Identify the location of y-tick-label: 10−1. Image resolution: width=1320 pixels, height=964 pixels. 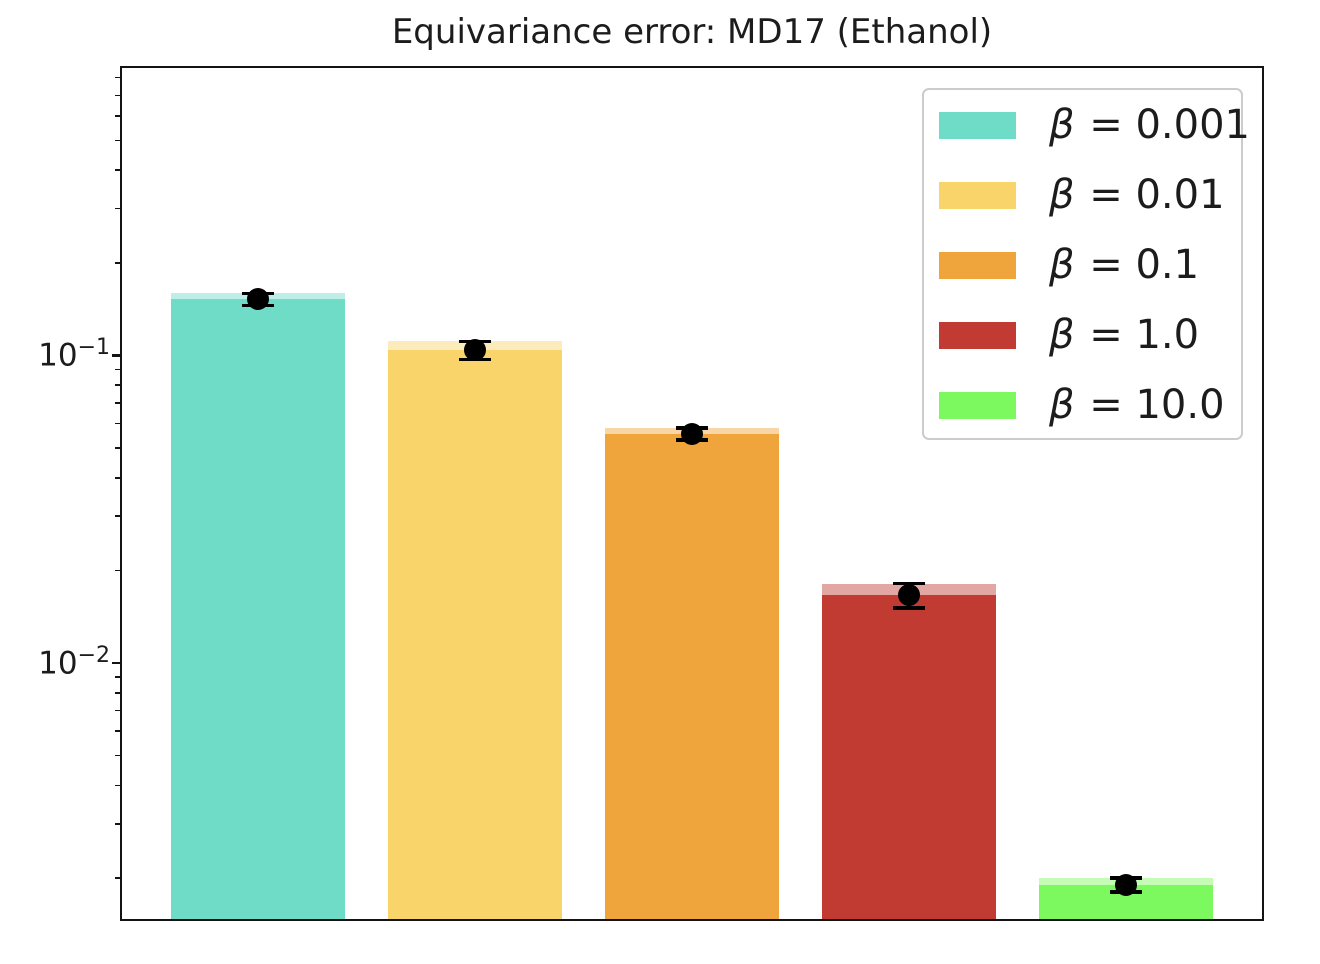
(55, 354).